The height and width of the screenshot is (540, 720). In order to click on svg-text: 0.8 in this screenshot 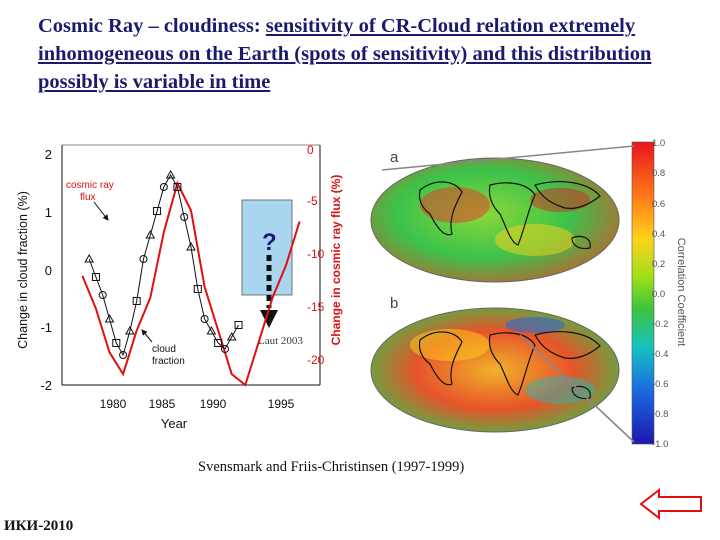, I will do `click(658, 173)`.